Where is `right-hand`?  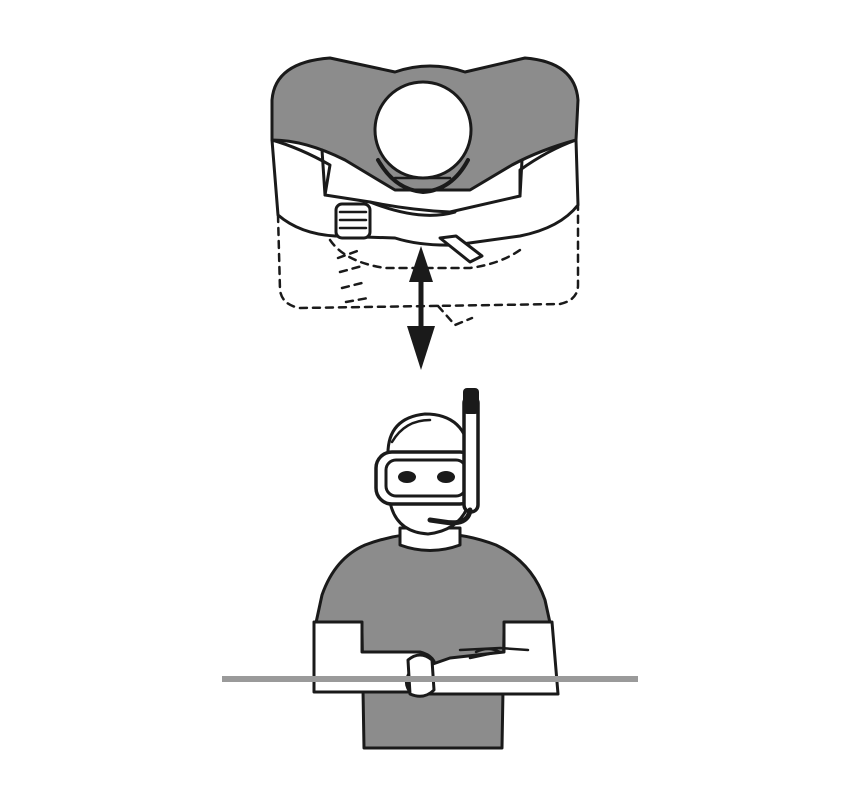 right-hand is located at coordinates (461, 249).